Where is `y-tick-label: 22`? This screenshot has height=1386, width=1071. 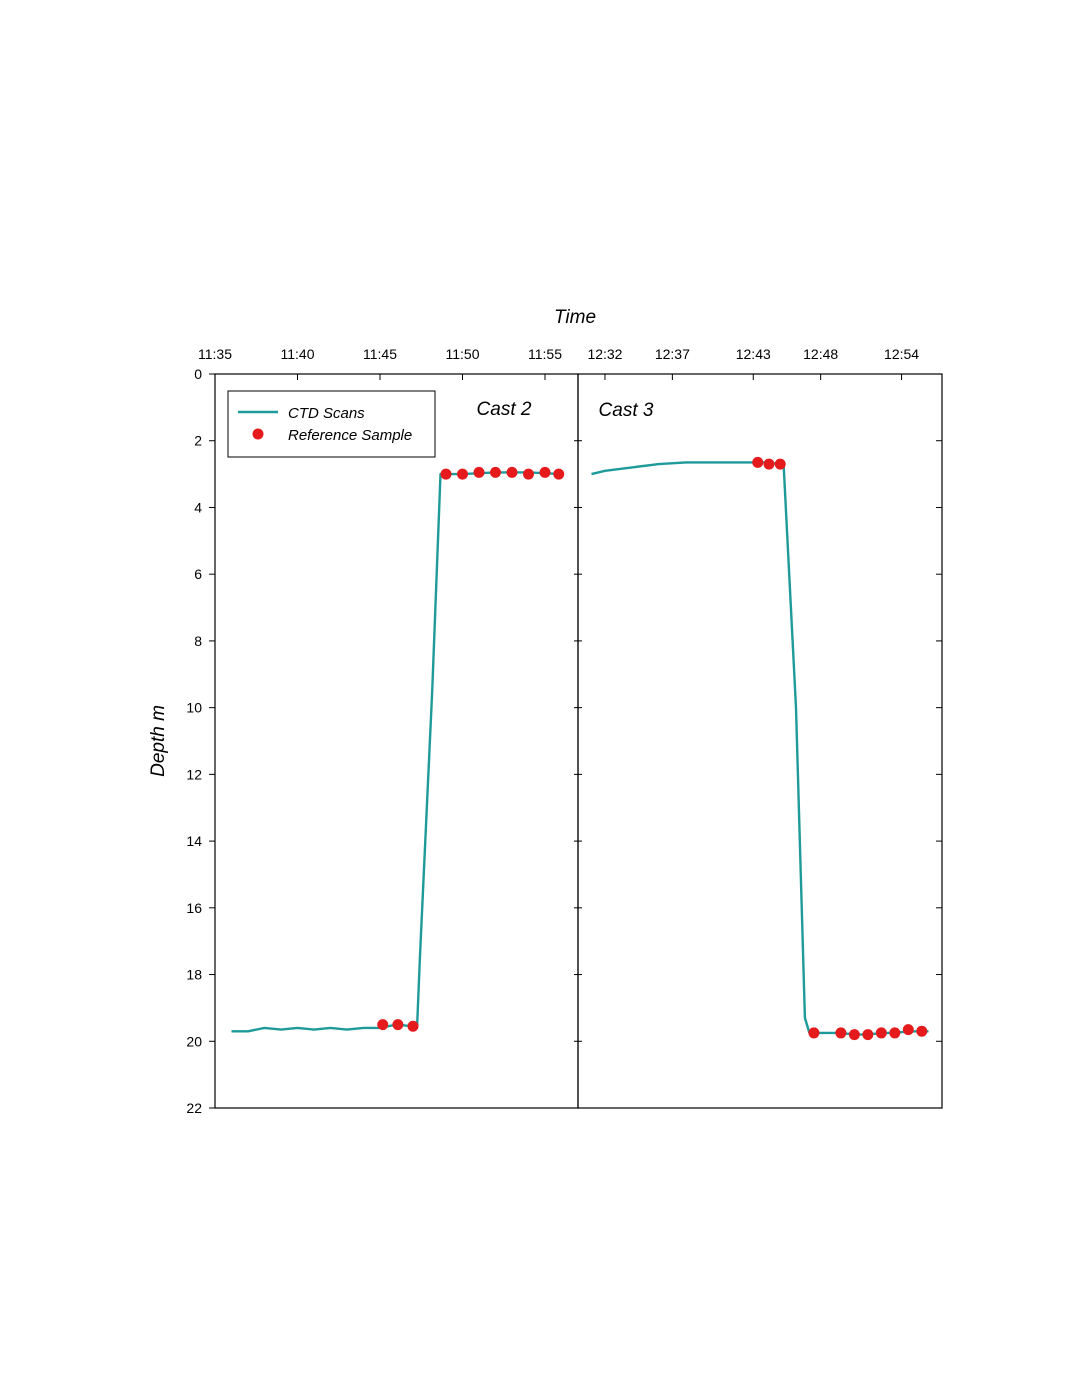 y-tick-label: 22 is located at coordinates (194, 1108).